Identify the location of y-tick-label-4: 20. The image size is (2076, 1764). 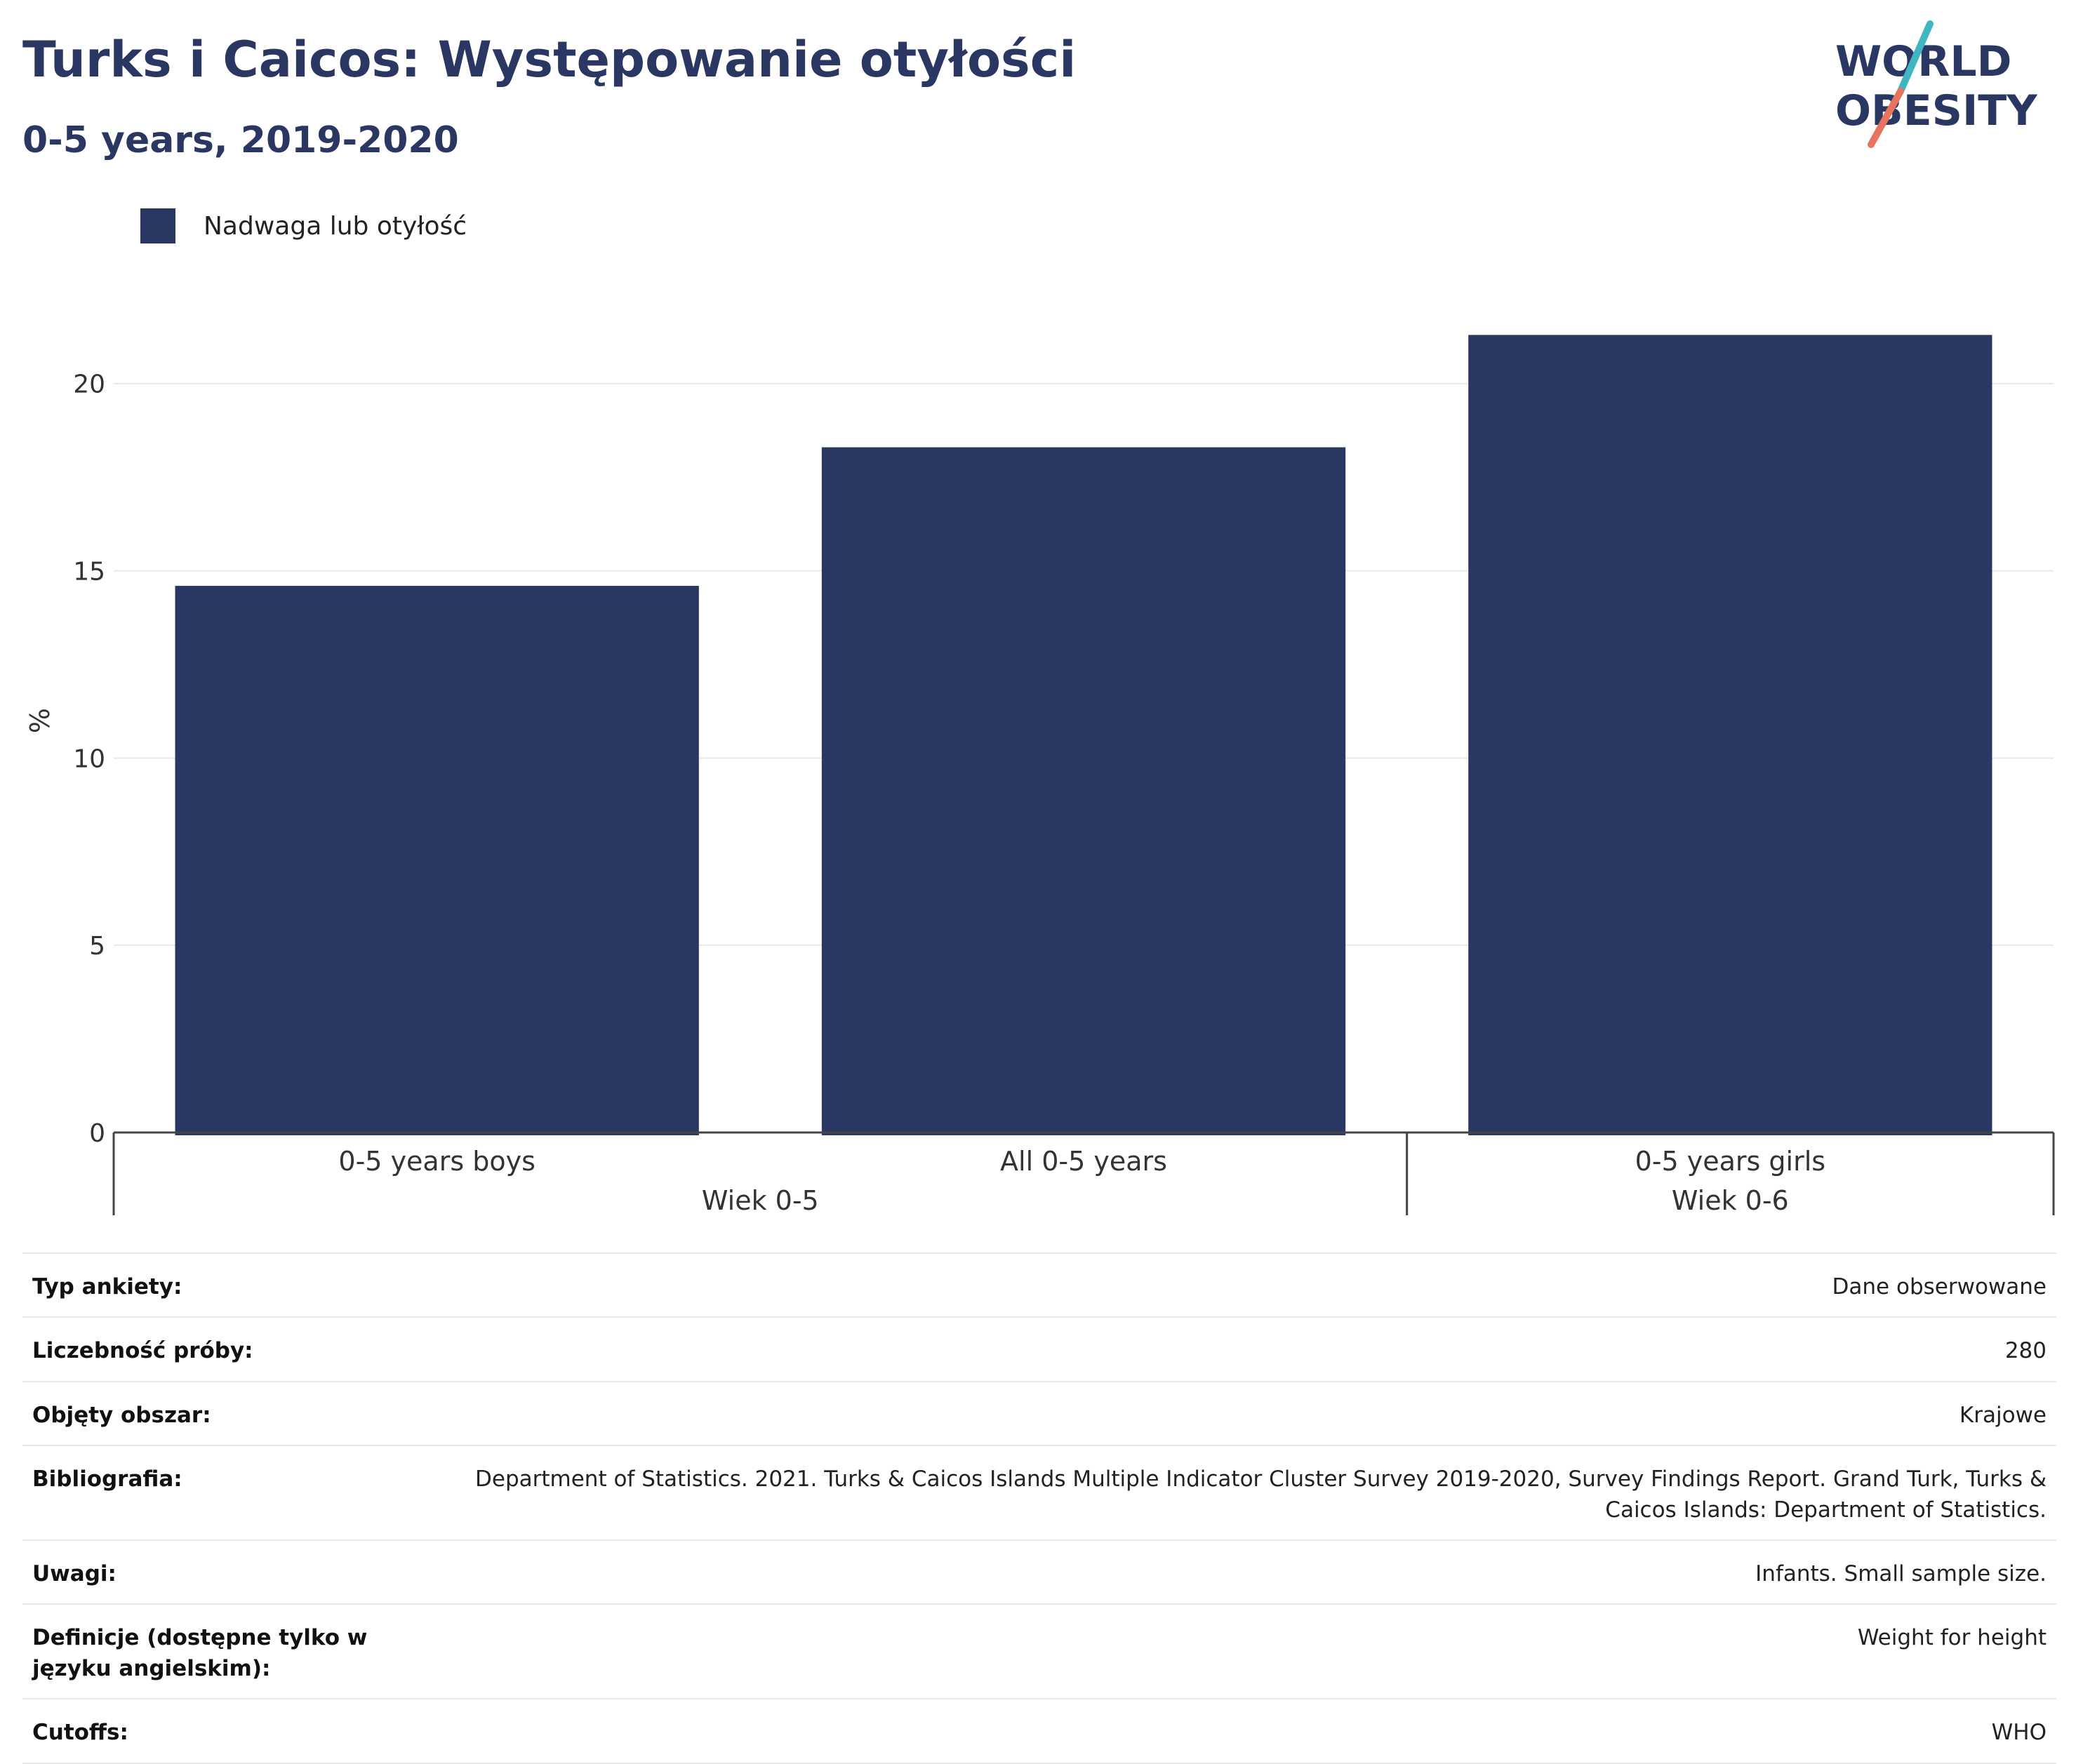
(89, 384).